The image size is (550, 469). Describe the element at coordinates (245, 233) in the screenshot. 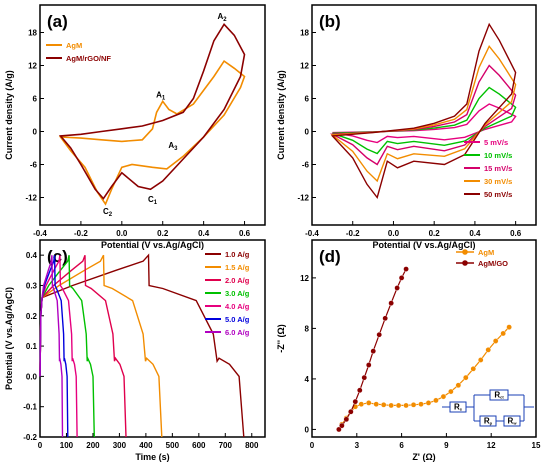

I see `x-tick-label-a: 0.6` at that location.